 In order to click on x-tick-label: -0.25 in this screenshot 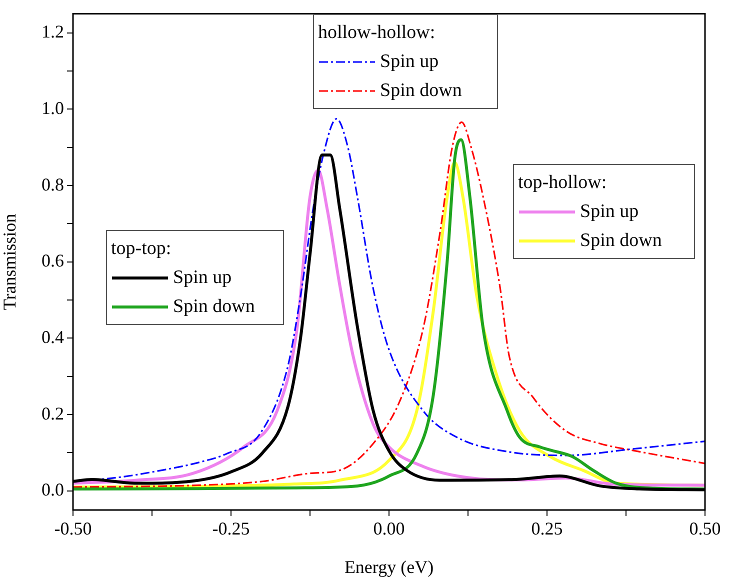, I will do `click(231, 528)`.